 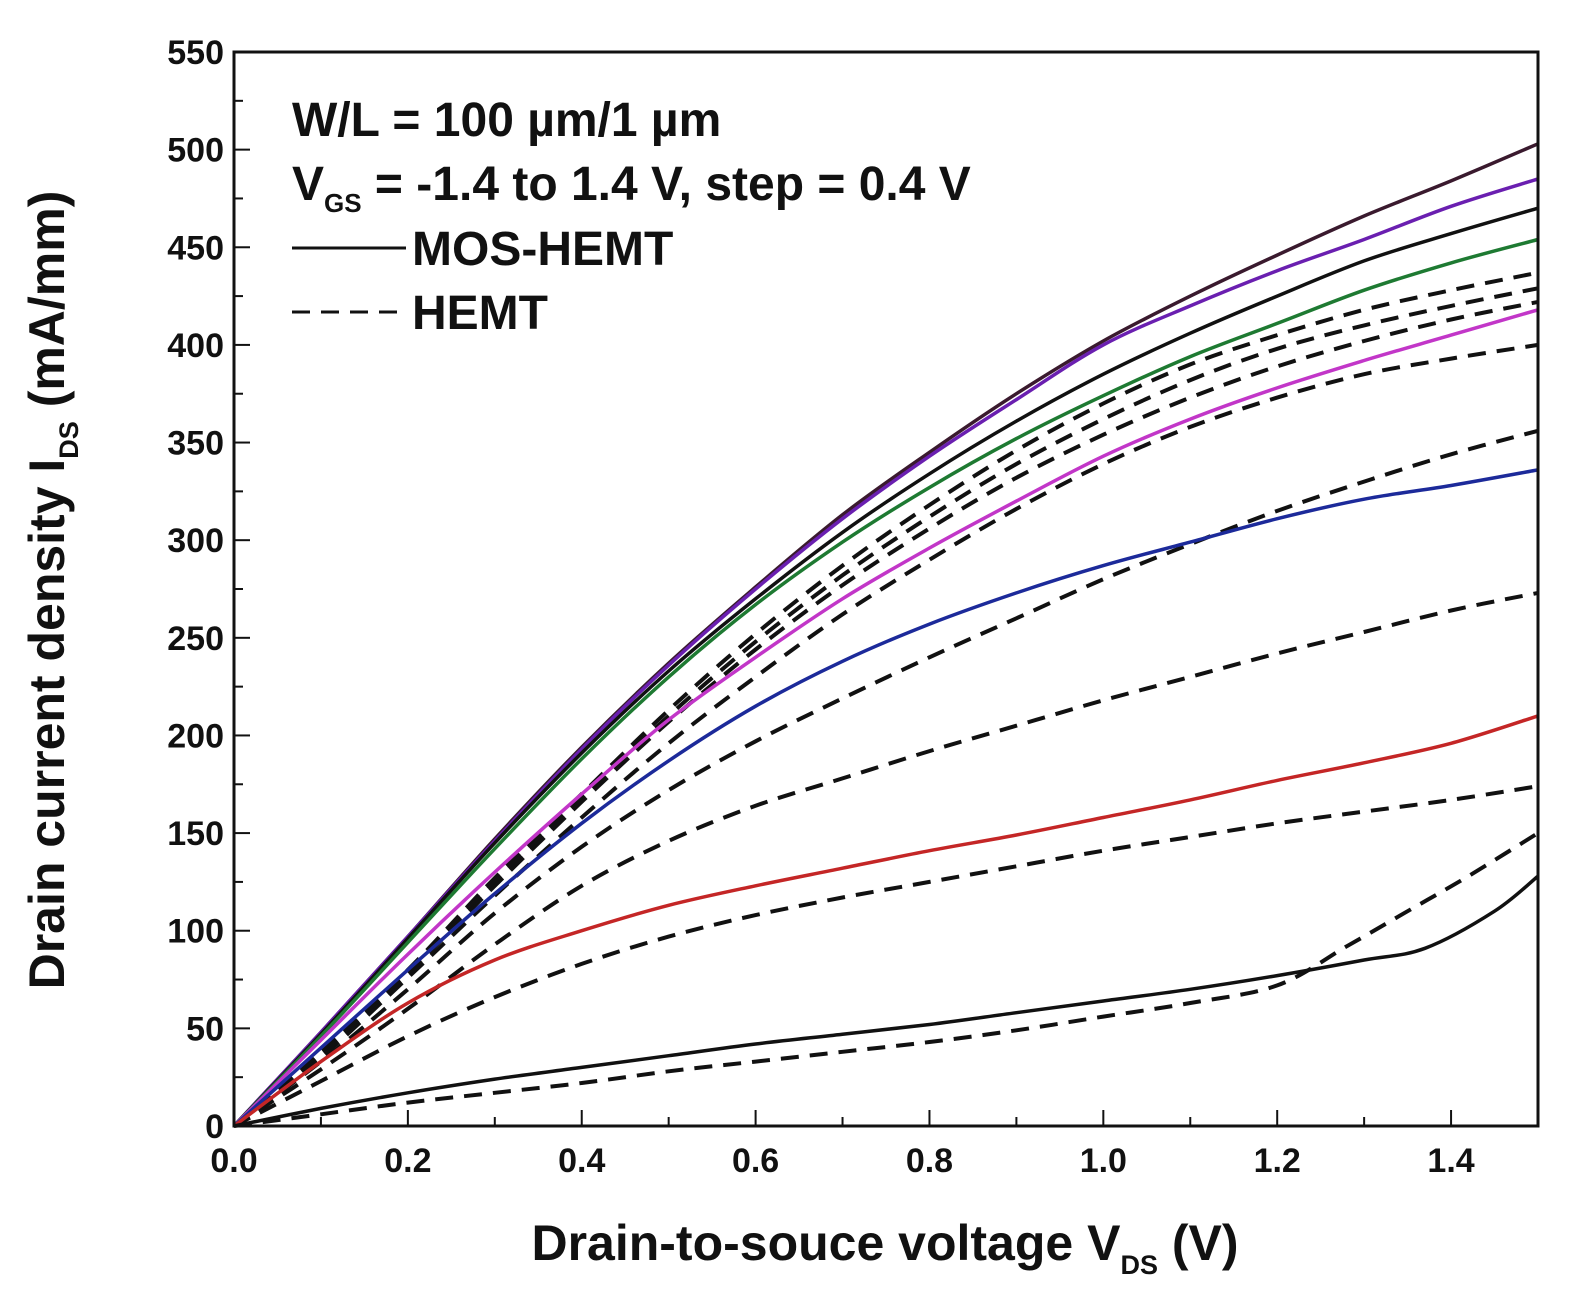 What do you see at coordinates (195, 590) in the screenshot?
I see `y-tick-labels: 0 50 100 150 200 250 300 350 400 450 500 550` at bounding box center [195, 590].